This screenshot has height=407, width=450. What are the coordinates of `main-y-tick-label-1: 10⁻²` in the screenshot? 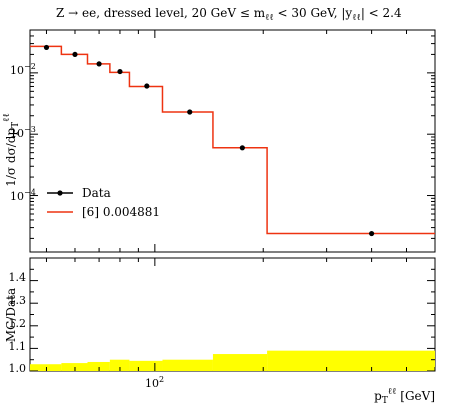 It's located at (23, 69).